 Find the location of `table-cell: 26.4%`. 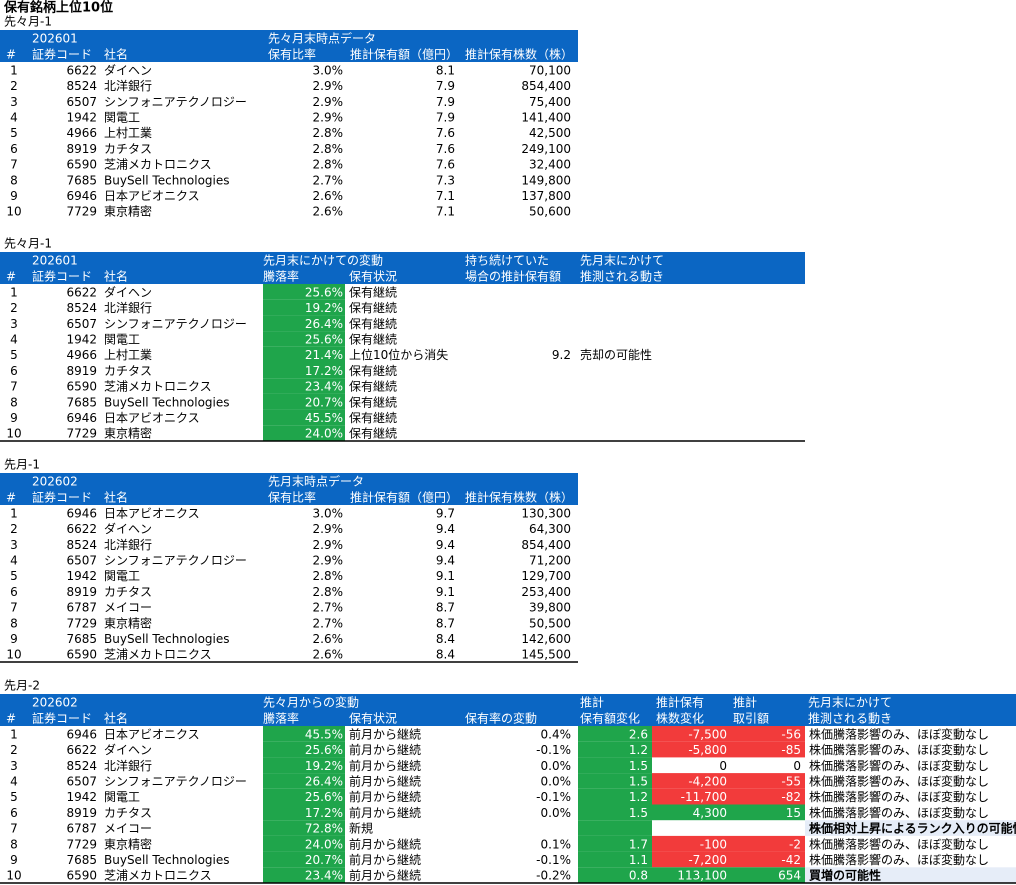

table-cell: 26.4% is located at coordinates (324, 781).